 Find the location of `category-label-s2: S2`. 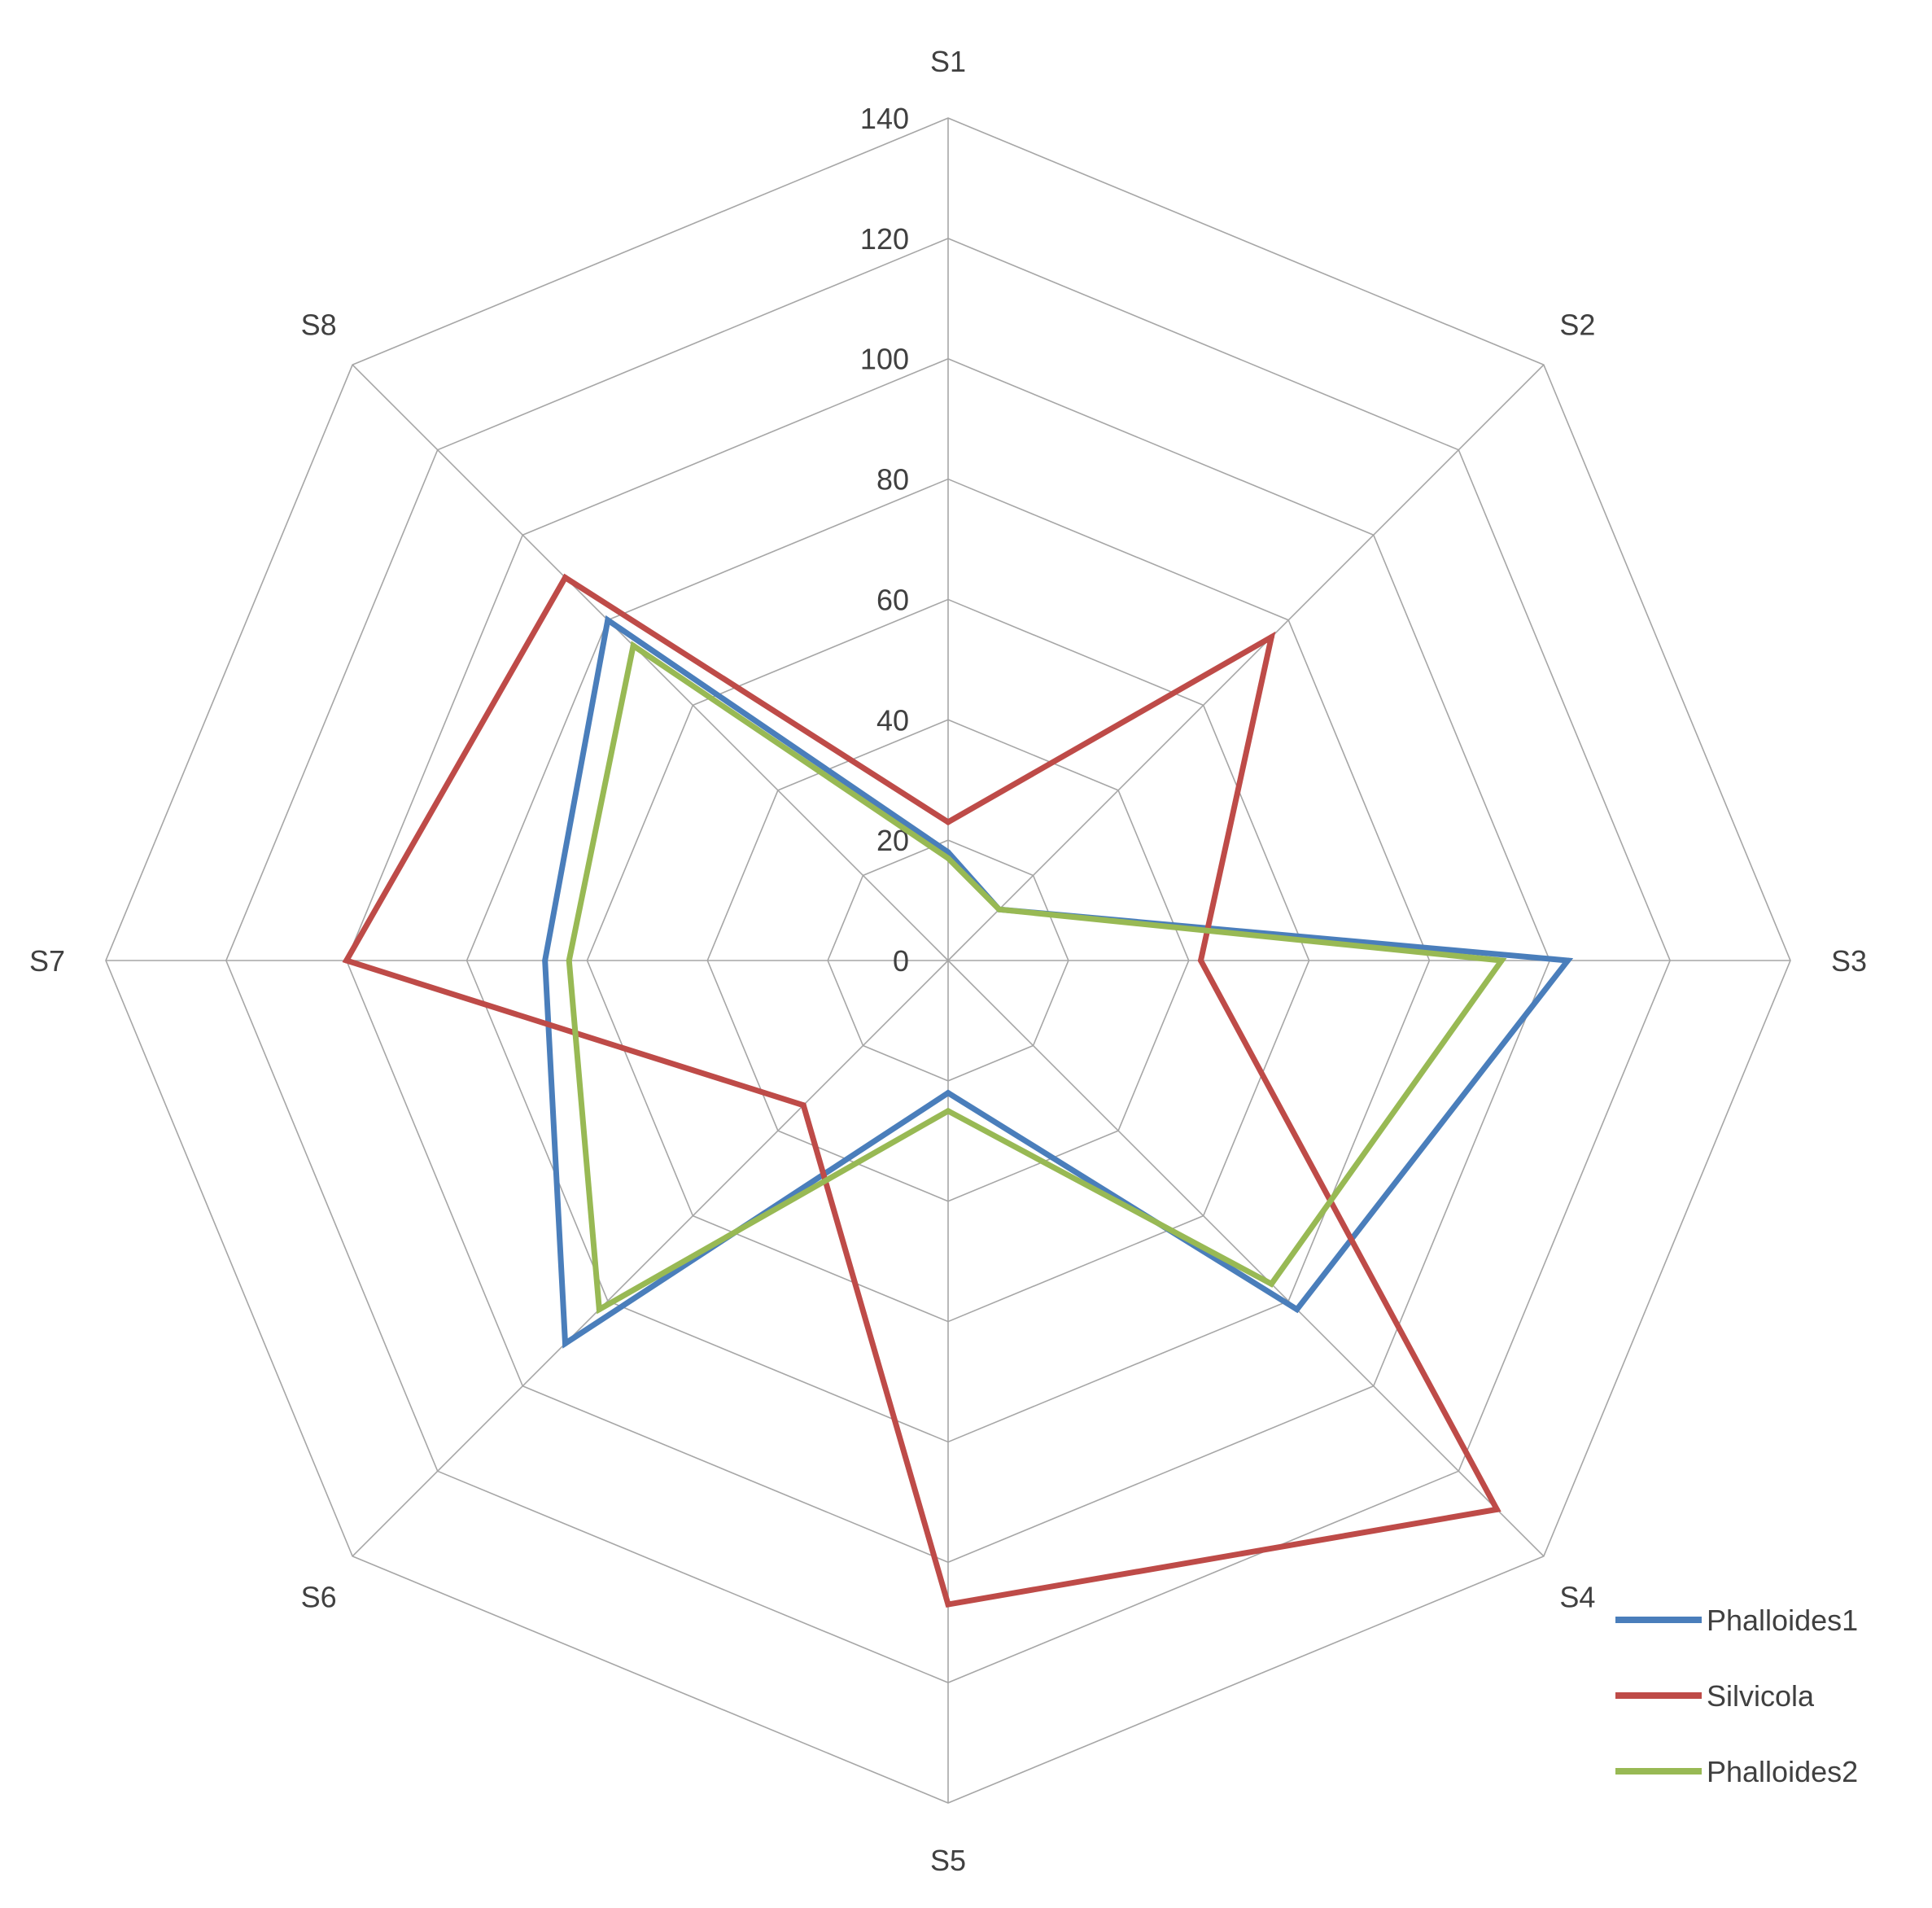

category-label-s2: S2 is located at coordinates (1577, 326).